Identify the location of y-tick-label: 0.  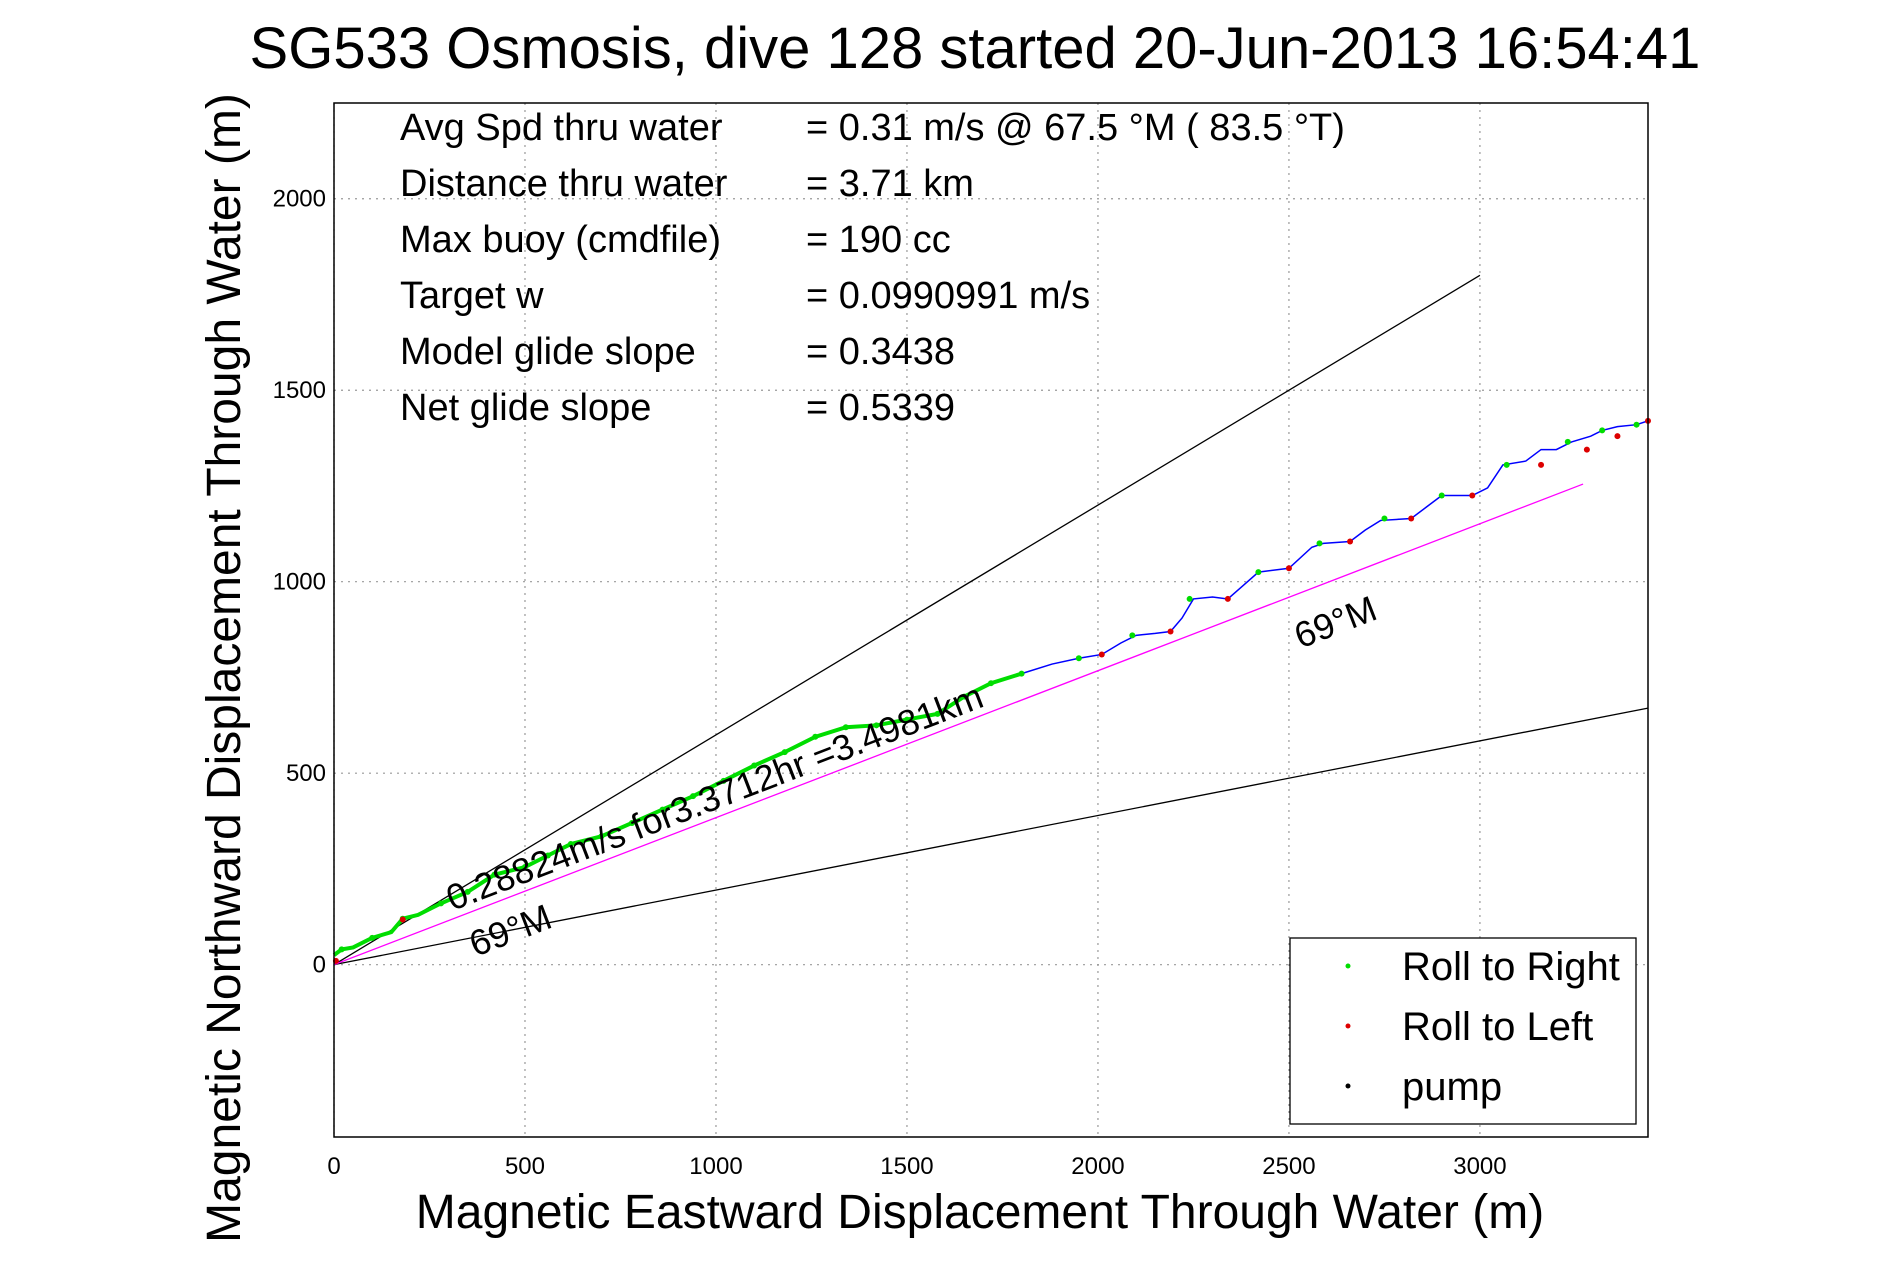
(319, 965).